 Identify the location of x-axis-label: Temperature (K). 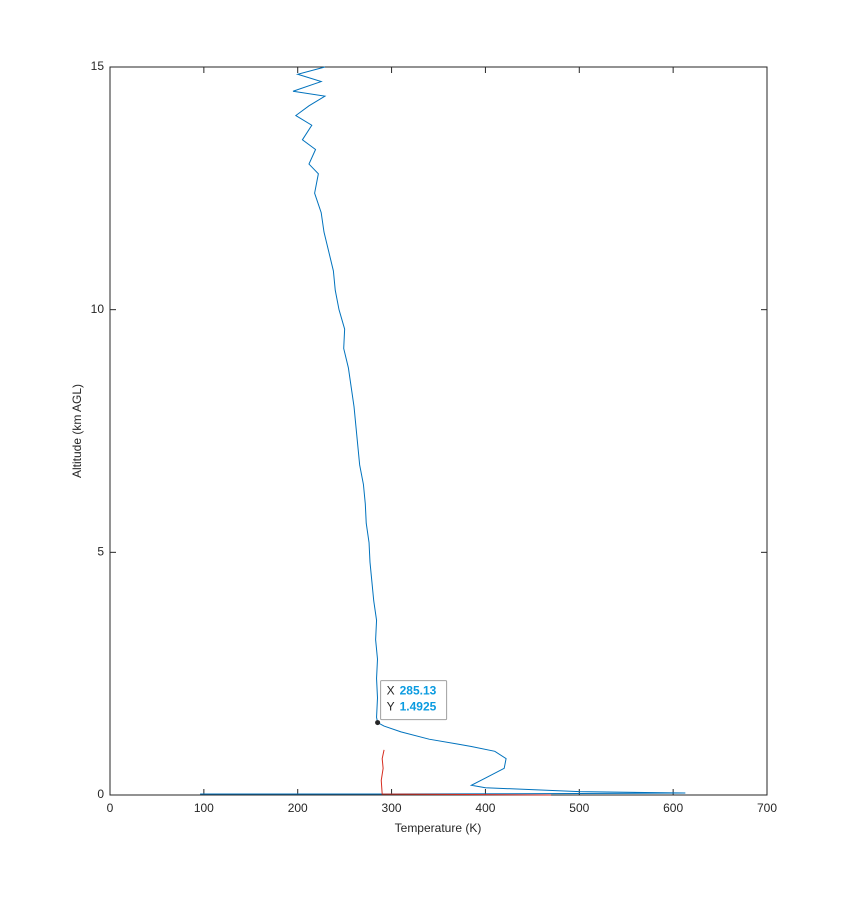
(438, 828).